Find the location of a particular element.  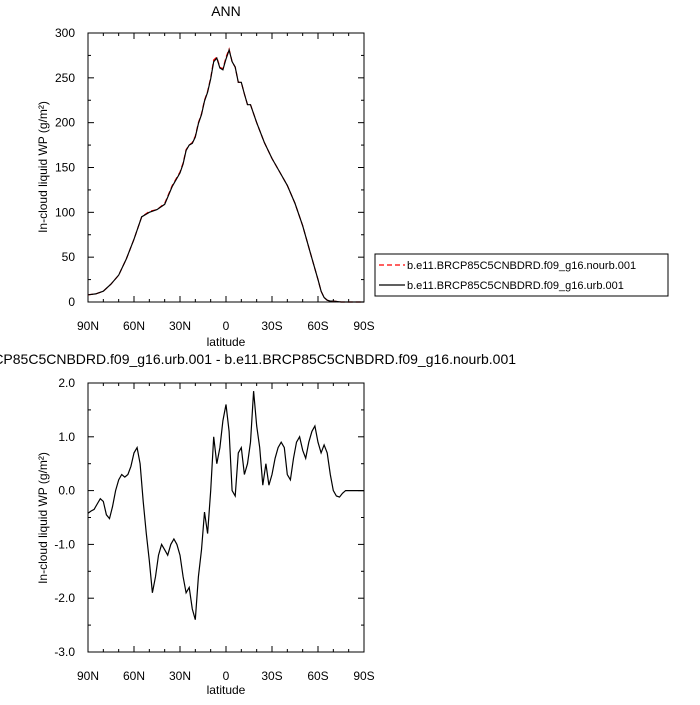

top-x-tick-label: 0 is located at coordinates (226, 326).